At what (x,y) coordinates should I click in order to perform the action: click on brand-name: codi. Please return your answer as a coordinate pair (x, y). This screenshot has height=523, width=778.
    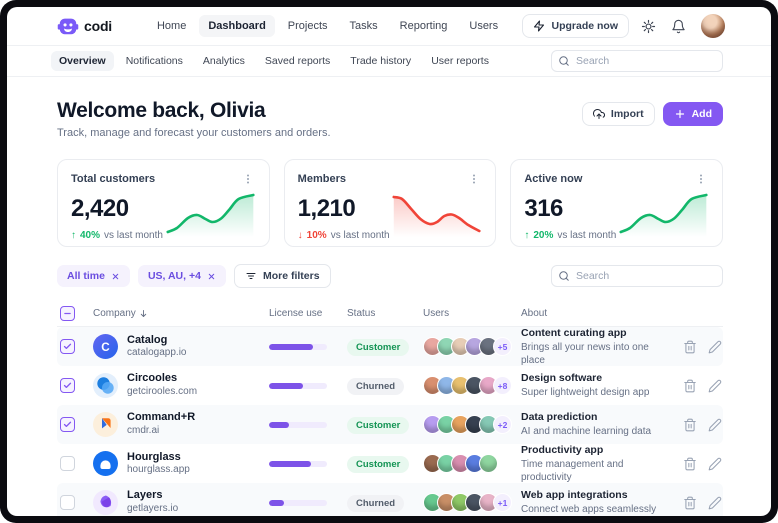
    Looking at the image, I should click on (98, 26).